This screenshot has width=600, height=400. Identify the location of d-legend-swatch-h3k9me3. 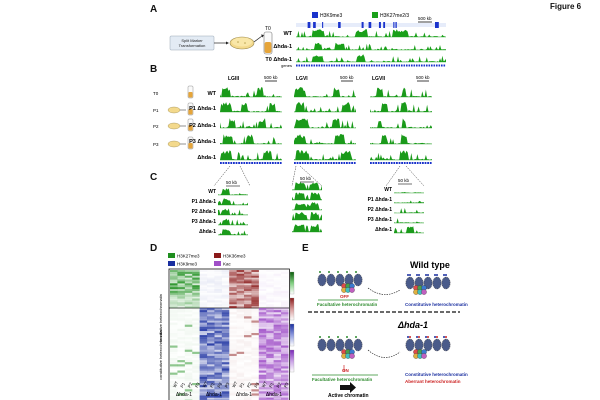
(171, 263).